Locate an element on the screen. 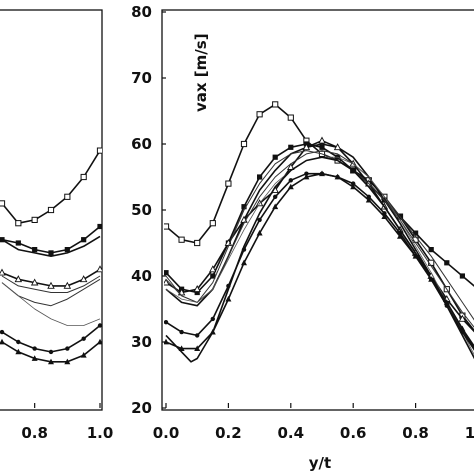  left-series-open-triangle is located at coordinates (51, 277).